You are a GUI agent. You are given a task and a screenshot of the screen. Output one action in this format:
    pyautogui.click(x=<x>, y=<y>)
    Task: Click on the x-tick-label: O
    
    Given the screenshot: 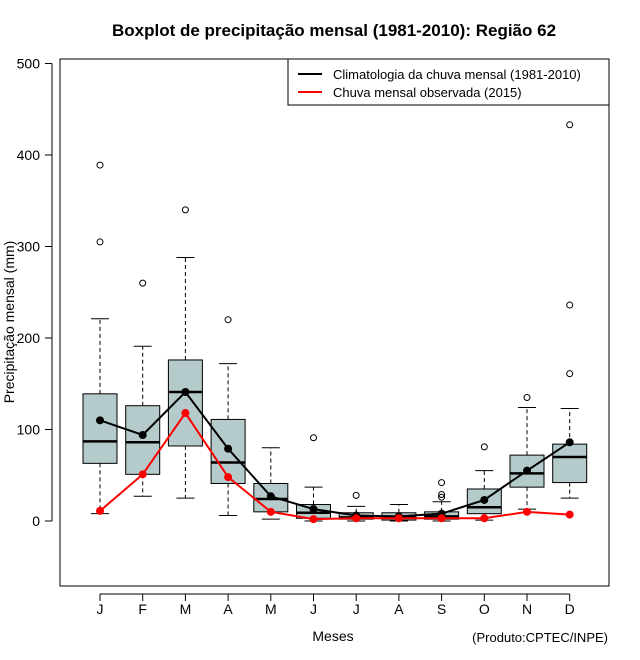 What is the action you would take?
    pyautogui.click(x=484, y=609)
    